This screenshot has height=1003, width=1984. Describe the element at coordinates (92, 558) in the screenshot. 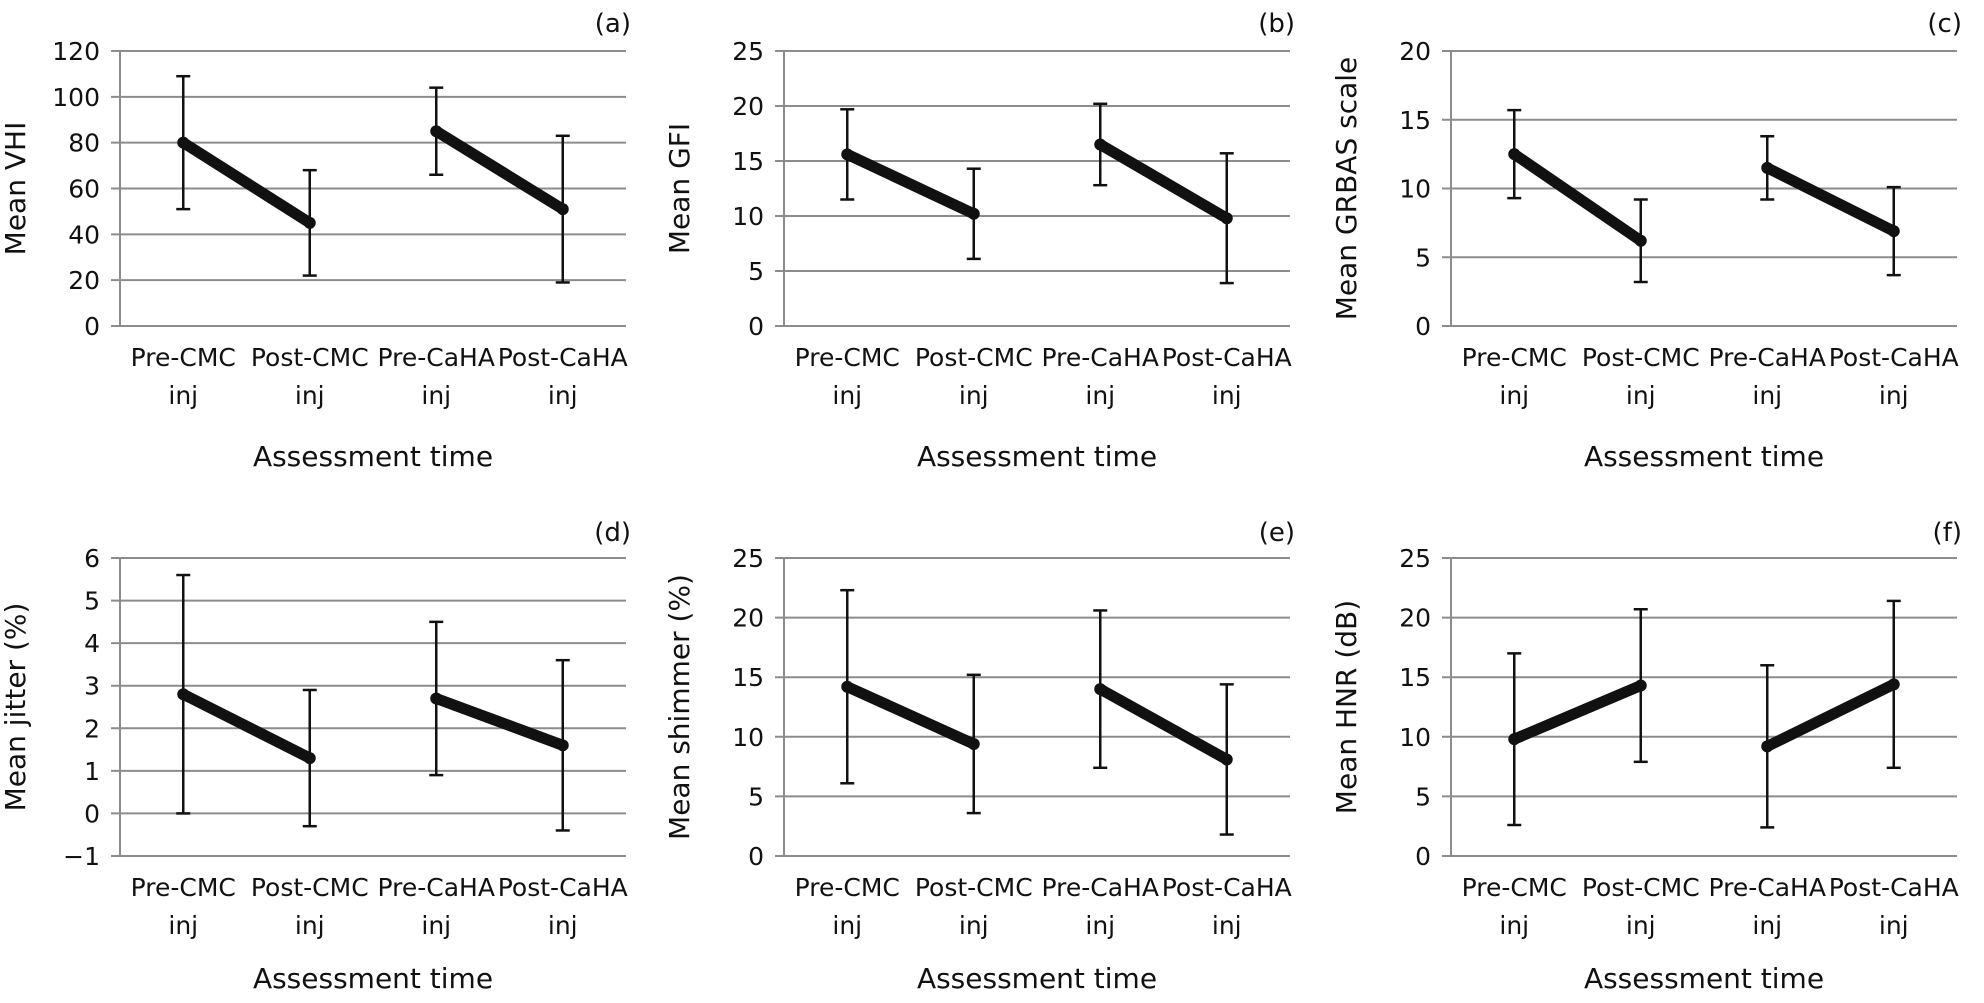

I see `y-tick-label: 6` at that location.